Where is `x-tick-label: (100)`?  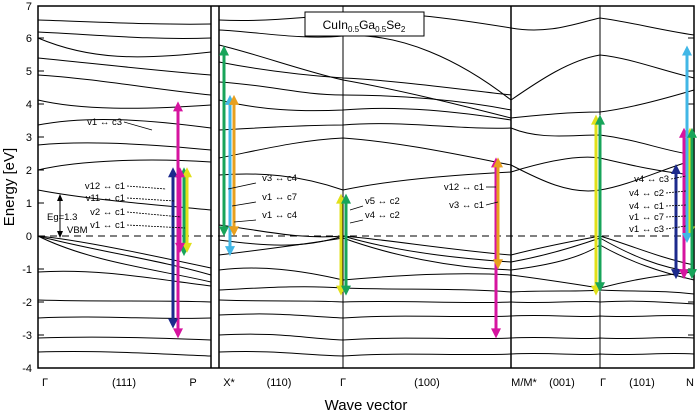 x-tick-label: (100) is located at coordinates (427, 383).